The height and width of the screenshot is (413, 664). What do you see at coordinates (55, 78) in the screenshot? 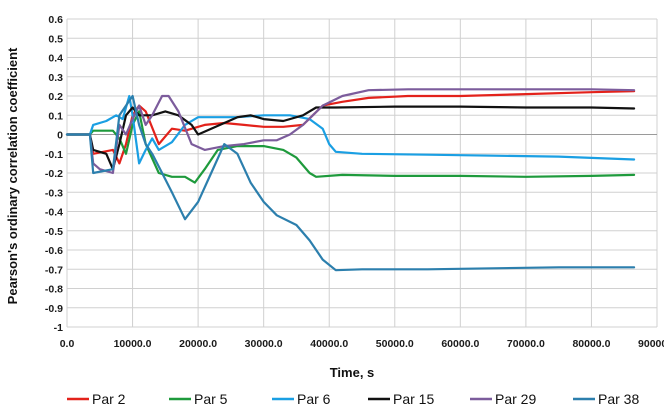
I see `y-tick-label: 0.3` at bounding box center [55, 78].